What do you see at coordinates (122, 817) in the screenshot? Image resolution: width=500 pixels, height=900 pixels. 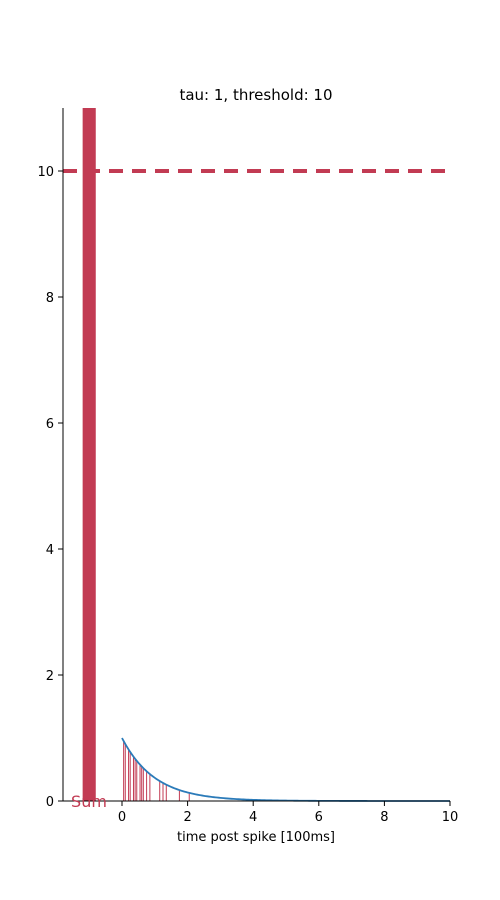 I see `x-tick-label: 0` at bounding box center [122, 817].